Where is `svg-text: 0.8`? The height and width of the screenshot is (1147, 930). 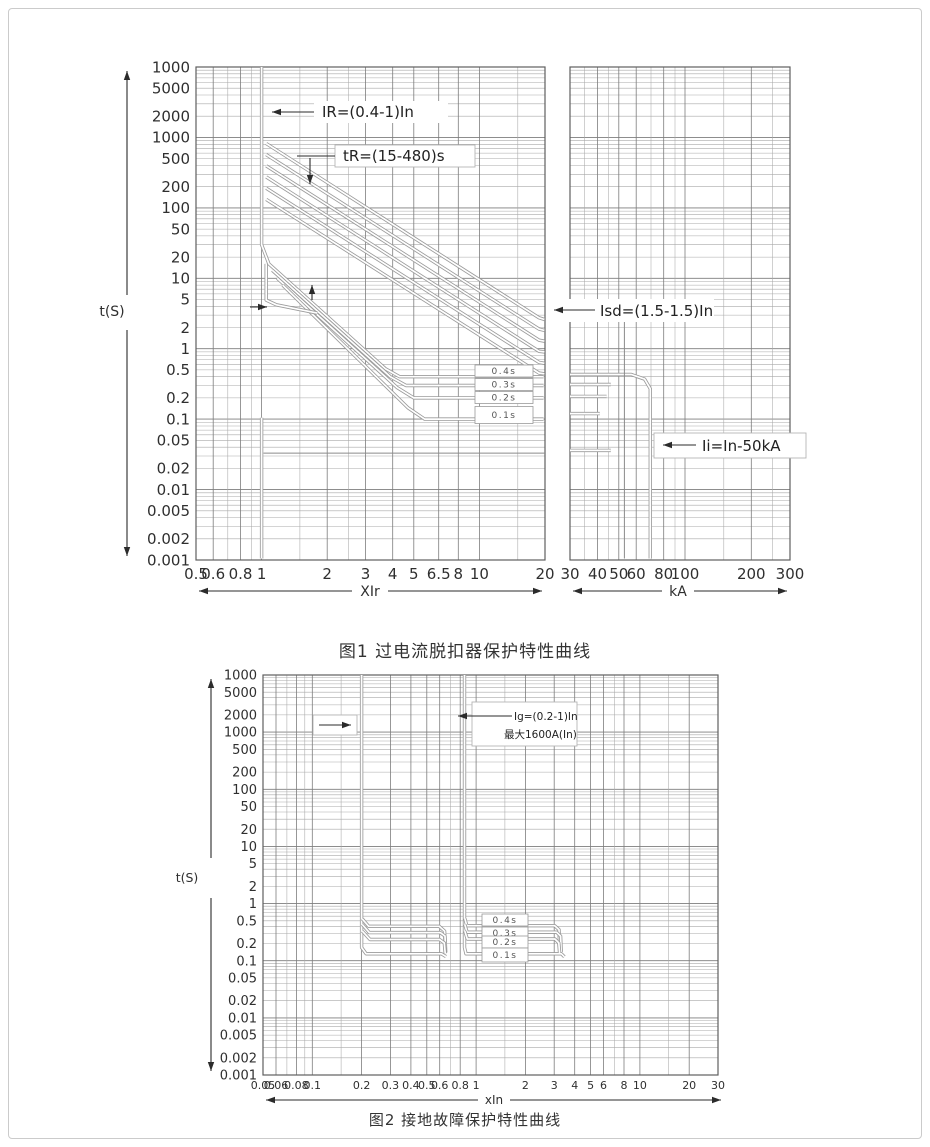
svg-text: 0.8 is located at coordinates (241, 574).